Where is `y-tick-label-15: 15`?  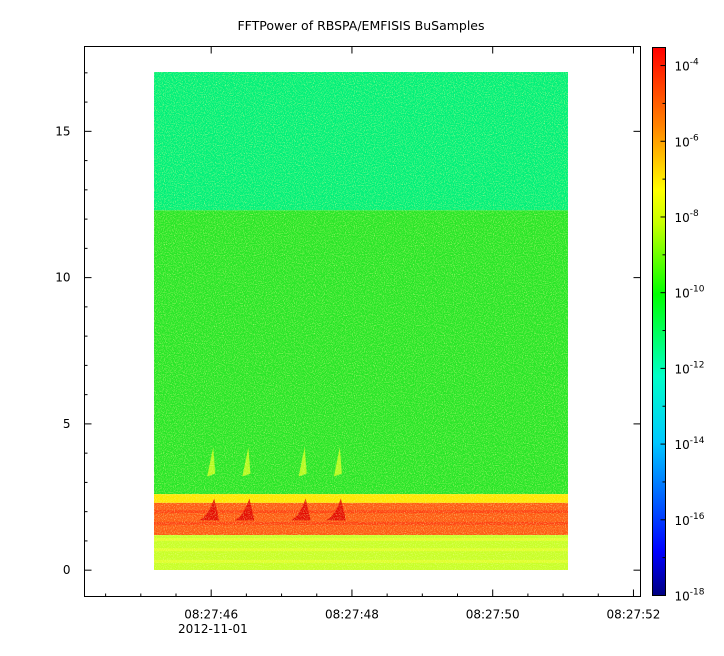
y-tick-label-15: 15 is located at coordinates (62, 131).